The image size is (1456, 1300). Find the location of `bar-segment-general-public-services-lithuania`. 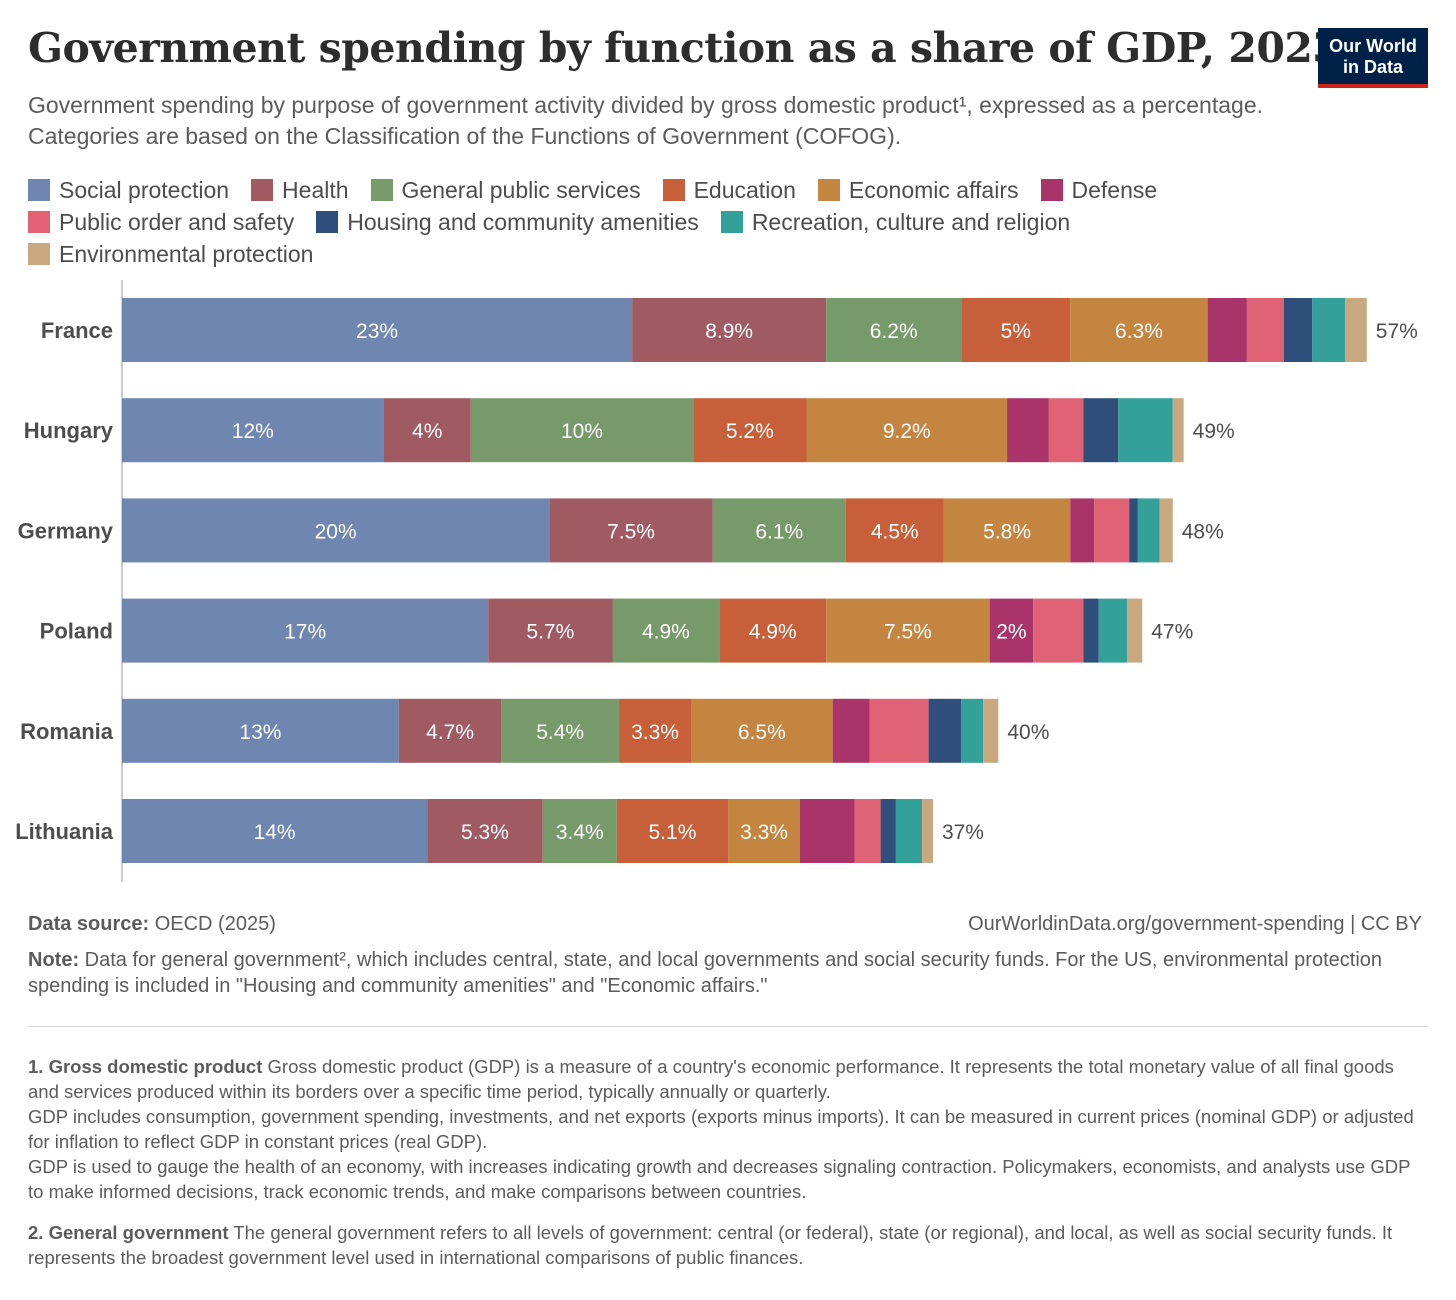

bar-segment-general-public-services-lithuania is located at coordinates (579, 831).